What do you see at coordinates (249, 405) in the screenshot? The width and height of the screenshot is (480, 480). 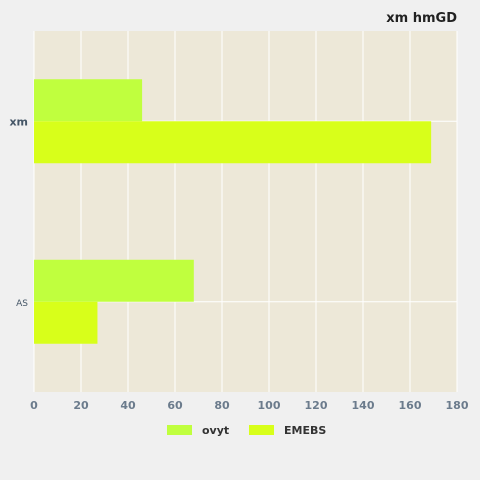 I see `x-axis-ticks: 0 20 40 60 80 100 120 140 160 180` at bounding box center [249, 405].